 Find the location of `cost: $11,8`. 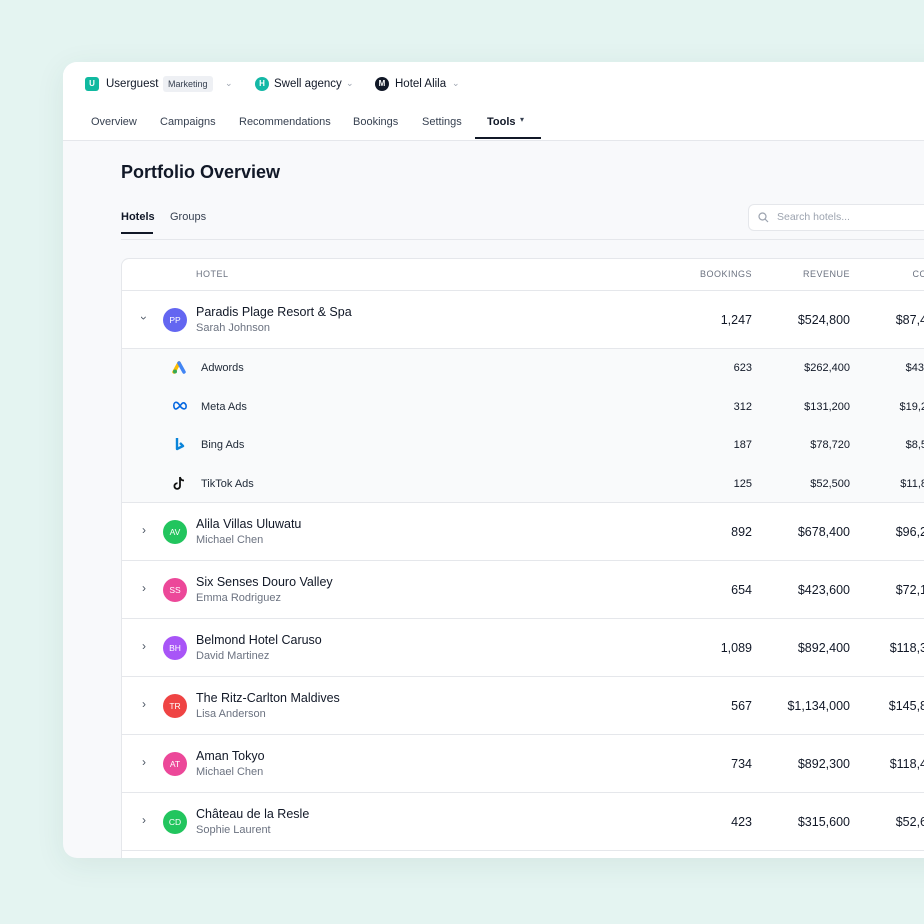

cost: $11,8 is located at coordinates (912, 483).